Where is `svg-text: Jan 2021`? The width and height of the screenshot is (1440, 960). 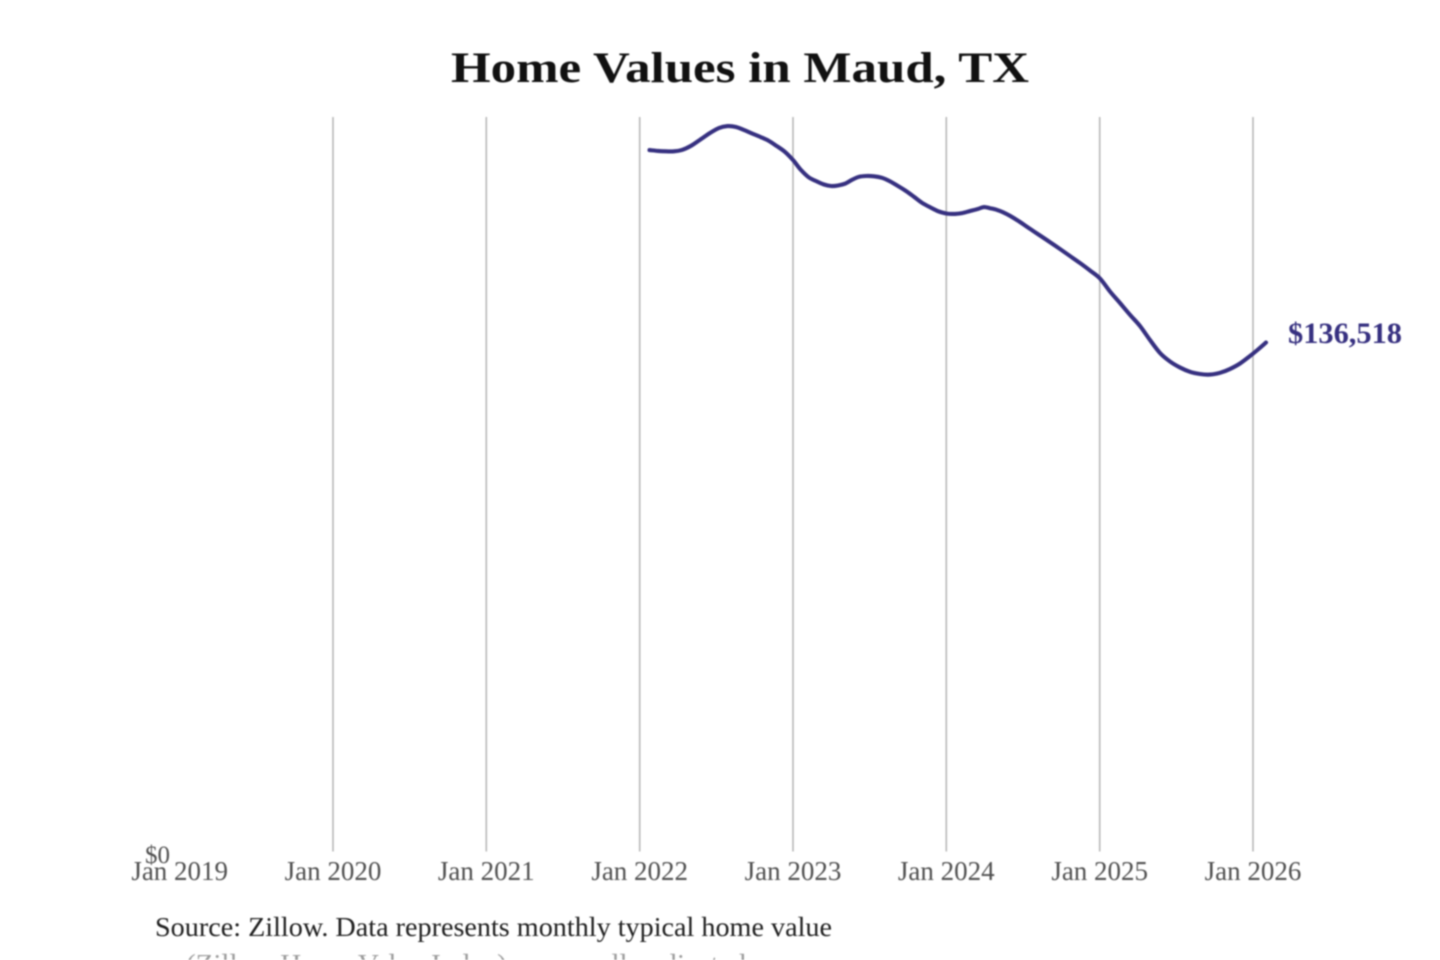
svg-text: Jan 2021 is located at coordinates (486, 871).